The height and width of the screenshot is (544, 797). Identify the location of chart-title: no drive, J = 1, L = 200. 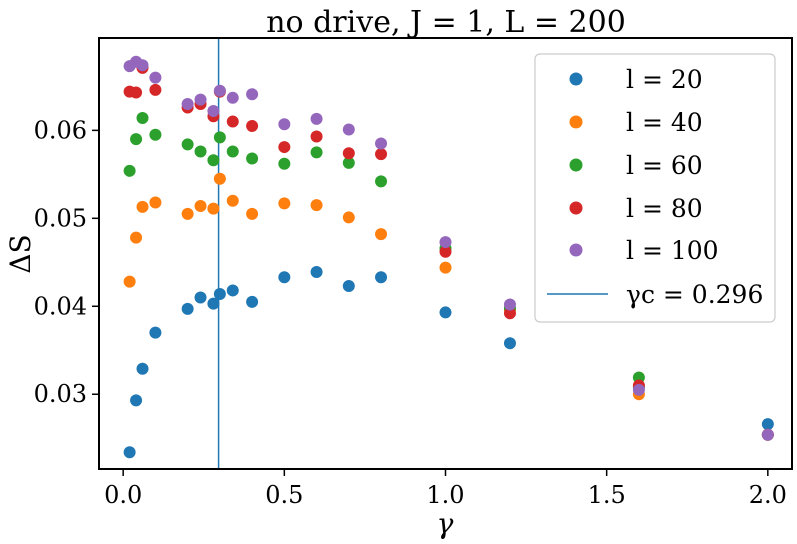
(446, 22).